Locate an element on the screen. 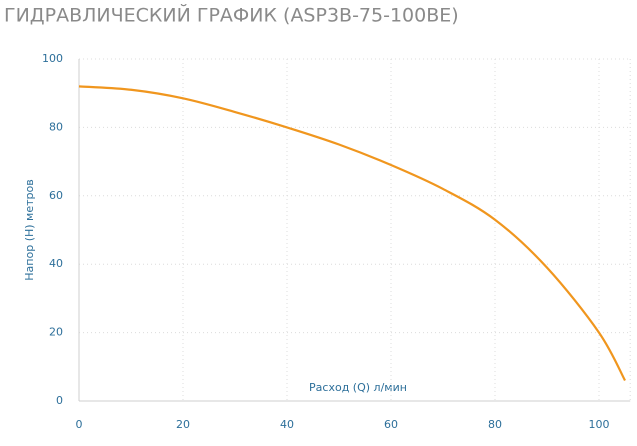 Image resolution: width=637 pixels, height=446 pixels. x-axis-label: Расход (Q) л/мин is located at coordinates (358, 387).